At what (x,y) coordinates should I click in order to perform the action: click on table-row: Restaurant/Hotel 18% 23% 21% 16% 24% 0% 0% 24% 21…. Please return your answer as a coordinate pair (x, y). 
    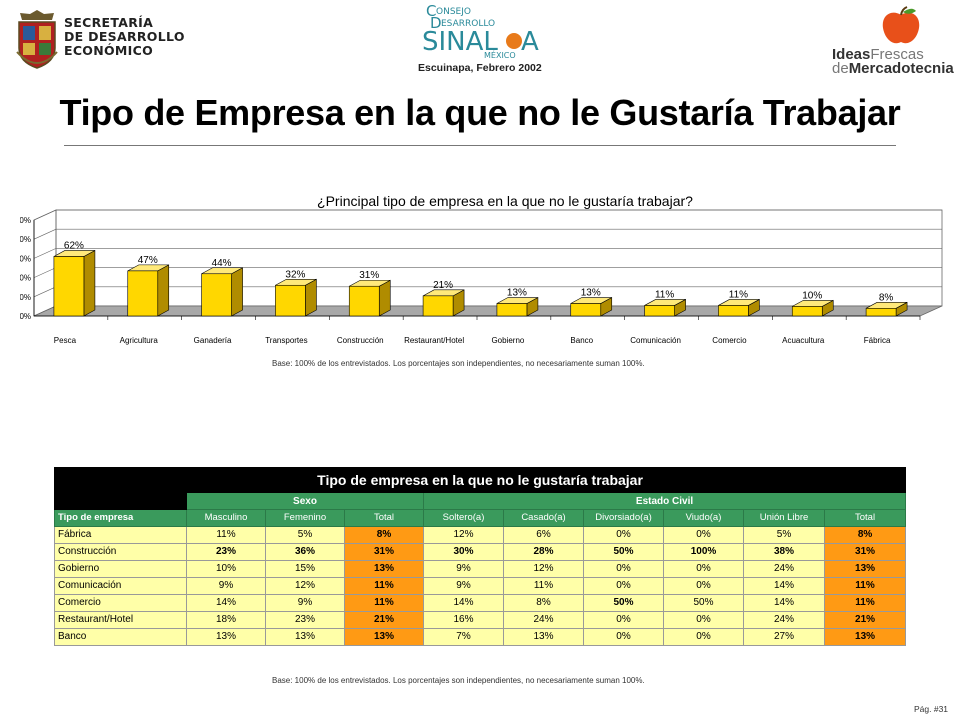
    Looking at the image, I should click on (480, 620).